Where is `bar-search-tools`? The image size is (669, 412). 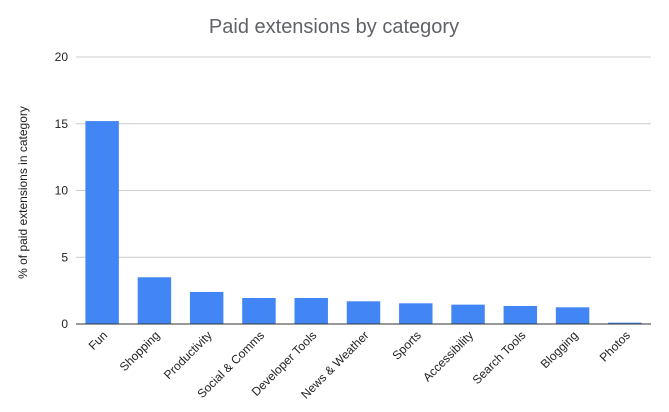 bar-search-tools is located at coordinates (520, 314).